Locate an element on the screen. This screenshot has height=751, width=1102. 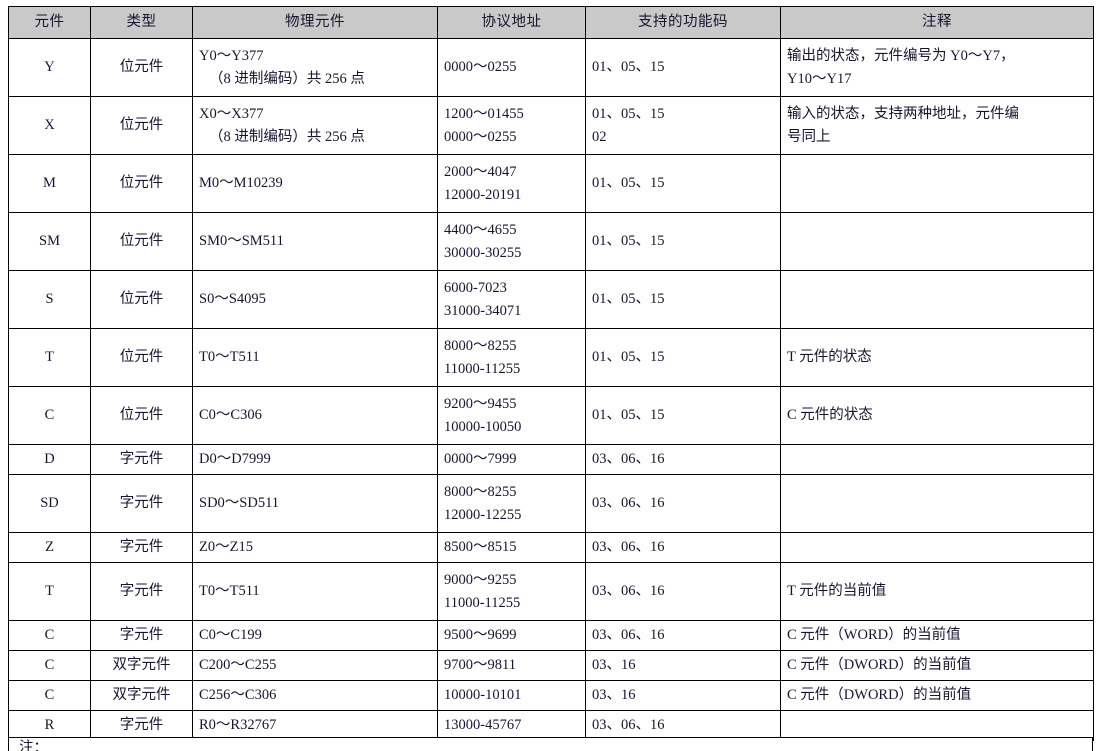
table-header: 元件 类型 物理元件 协议地址 支持的功能码 注释 is located at coordinates (551, 22).